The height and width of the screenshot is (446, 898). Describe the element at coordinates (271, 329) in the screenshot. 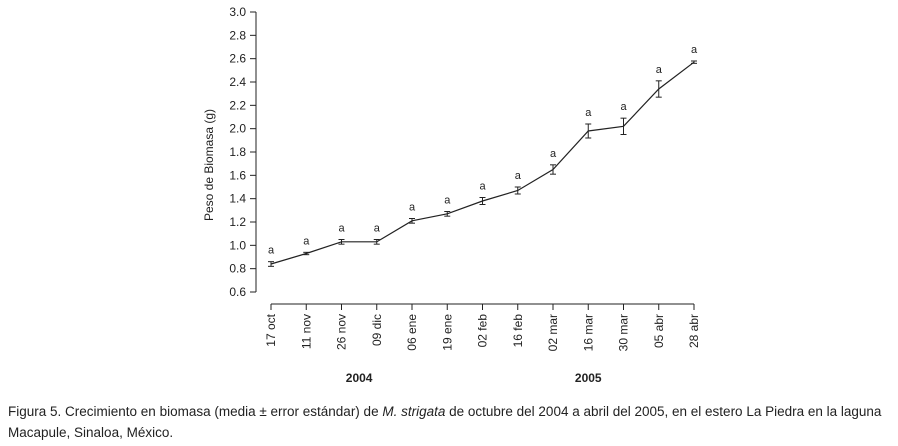

I see `x-tick-label: 17 oct` at that location.